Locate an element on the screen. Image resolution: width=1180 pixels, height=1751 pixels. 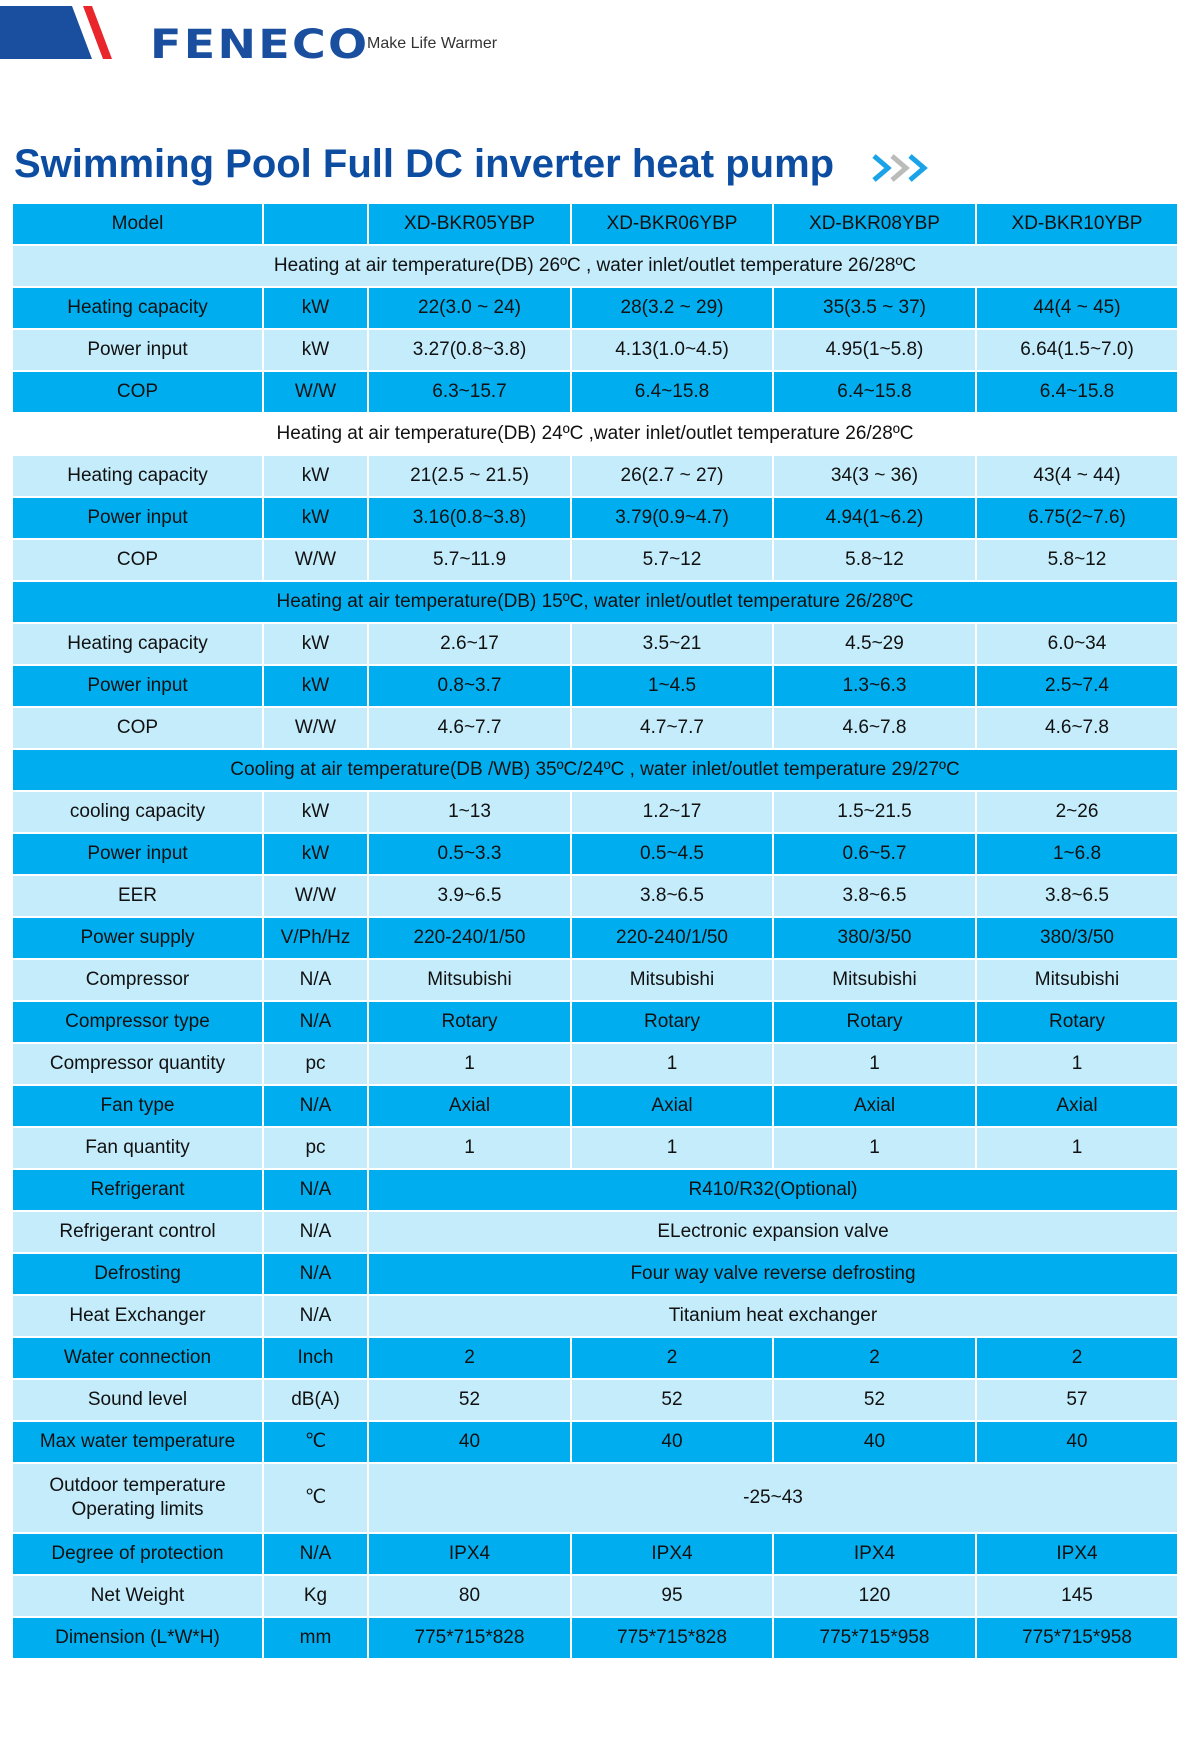
value-cell: 3.9~6.5 is located at coordinates (469, 896).